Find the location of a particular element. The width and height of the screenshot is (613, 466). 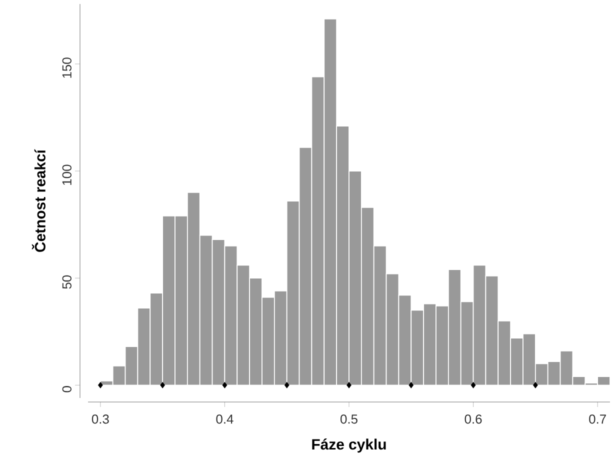

y-tick-label: 50 is located at coordinates (67, 282).